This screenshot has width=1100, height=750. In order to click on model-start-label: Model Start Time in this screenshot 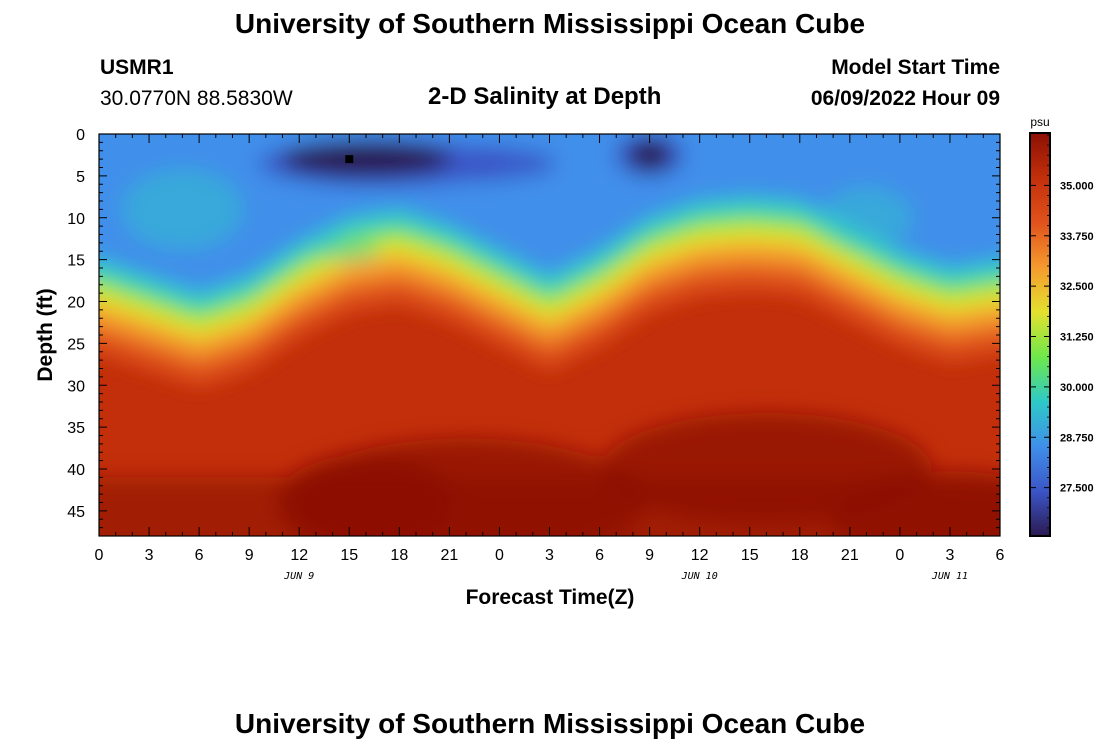, I will do `click(915, 67)`.